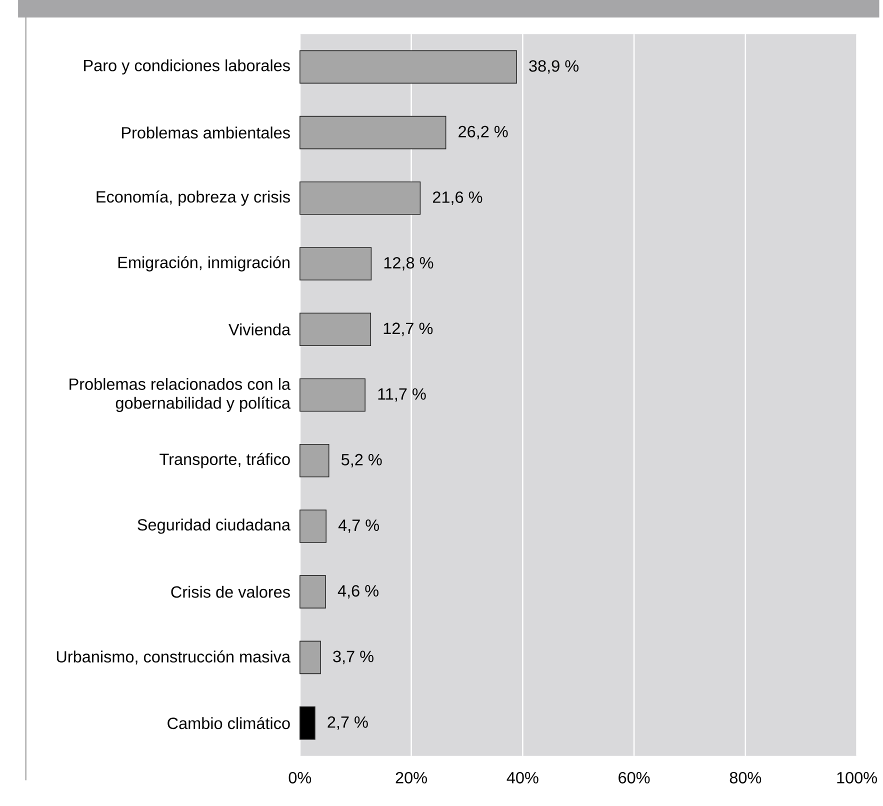 The image size is (883, 806). I want to click on x-tick-label: 80%, so click(746, 778).